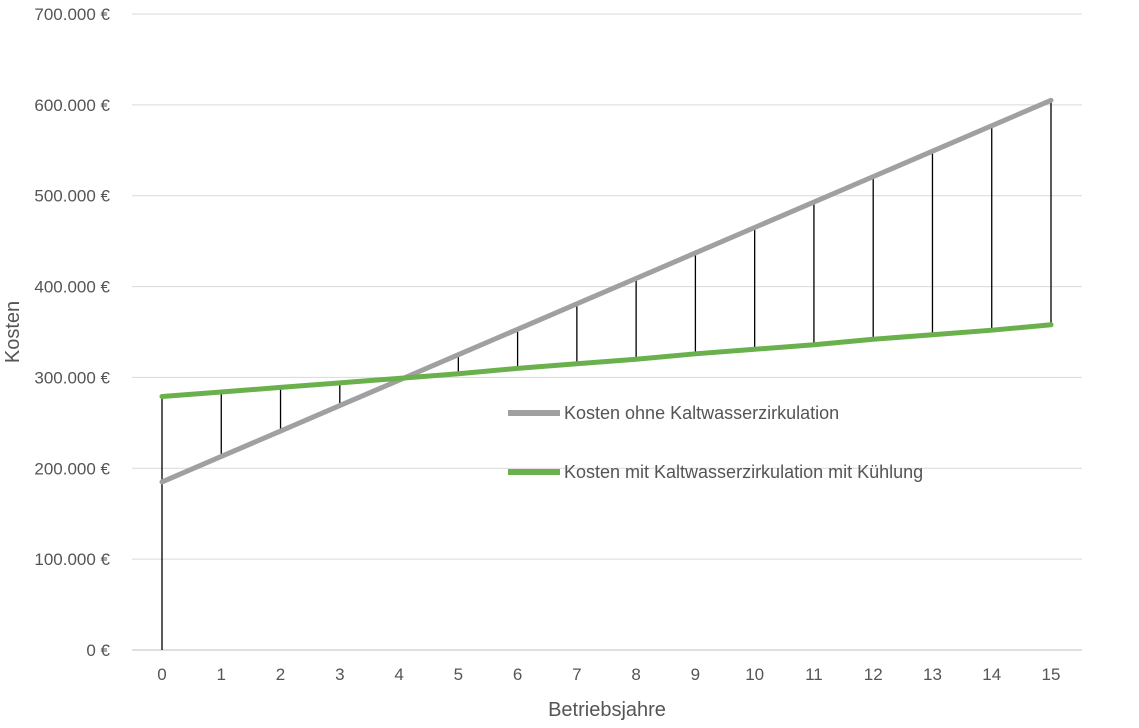  What do you see at coordinates (695, 674) in the screenshot?
I see `x-tick-label: 9` at bounding box center [695, 674].